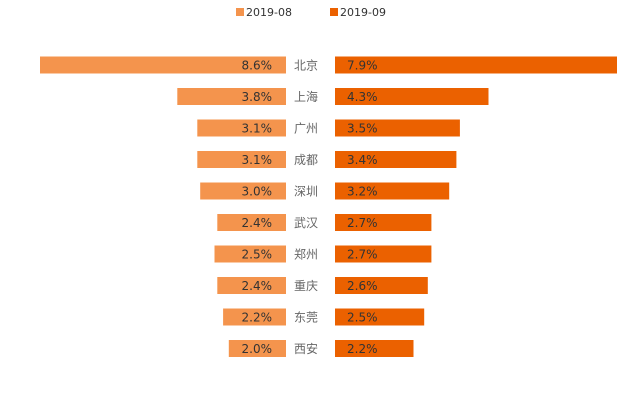  I want to click on value-label-2019-09-1: 4.3%, so click(362, 97).